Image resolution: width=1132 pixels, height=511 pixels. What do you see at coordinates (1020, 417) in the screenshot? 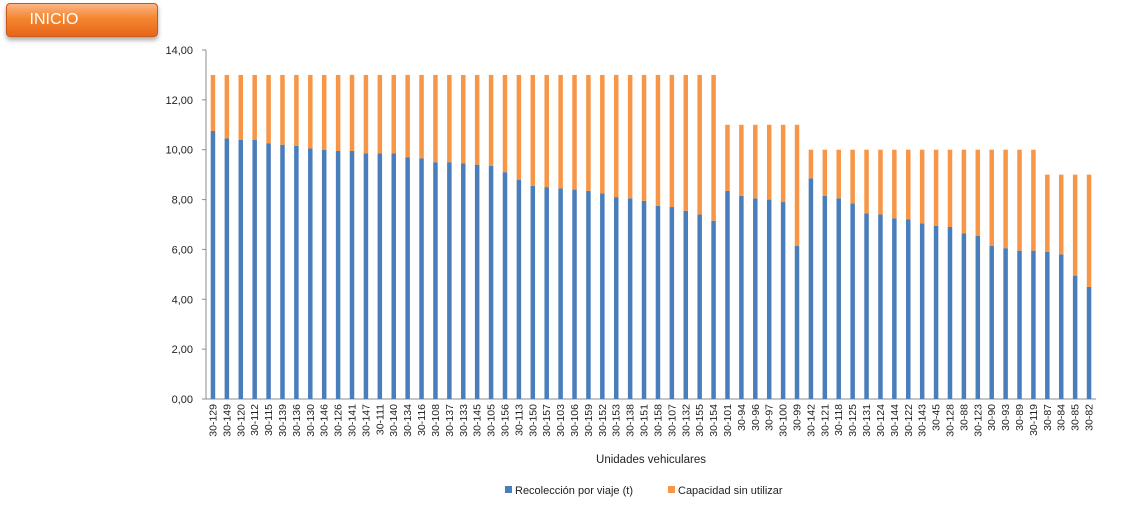
I see `x-tick-label: 30-89` at bounding box center [1020, 417].